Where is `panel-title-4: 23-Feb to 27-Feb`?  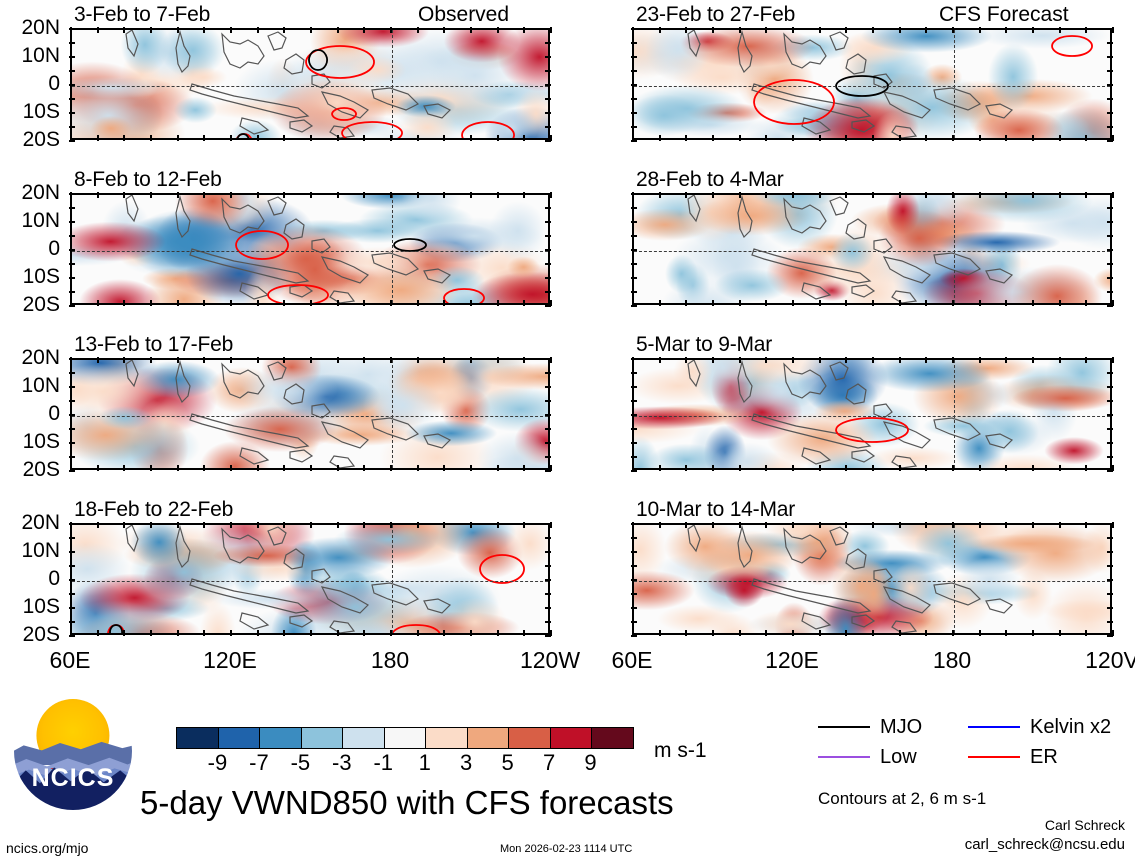 panel-title-4: 23-Feb to 27-Feb is located at coordinates (716, 14).